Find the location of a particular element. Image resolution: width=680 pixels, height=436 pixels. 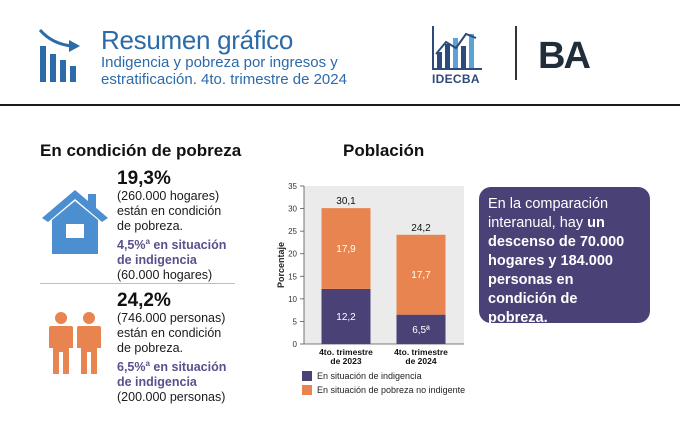

x-tick-label: de 2023 is located at coordinates (345, 361).